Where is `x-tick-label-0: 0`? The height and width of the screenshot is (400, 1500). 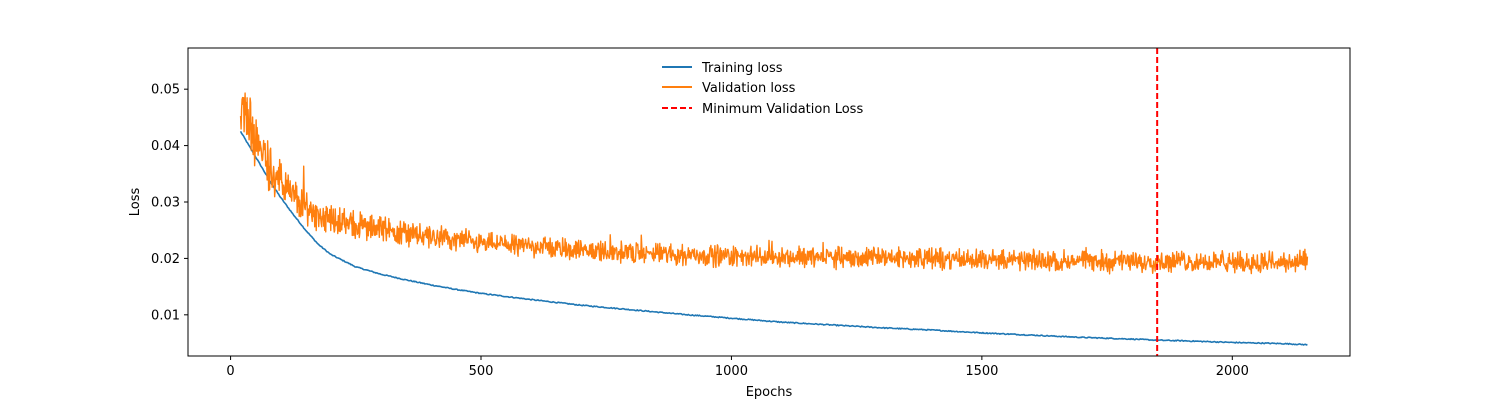 x-tick-label-0: 0 is located at coordinates (230, 371).